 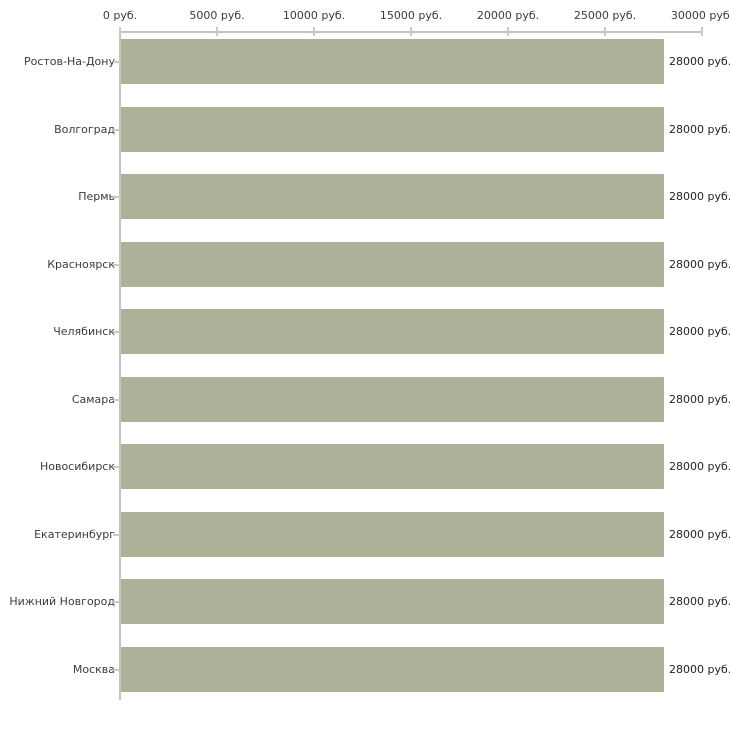 I want to click on x-axis-tick-label: 25000 руб., so click(x=605, y=15).